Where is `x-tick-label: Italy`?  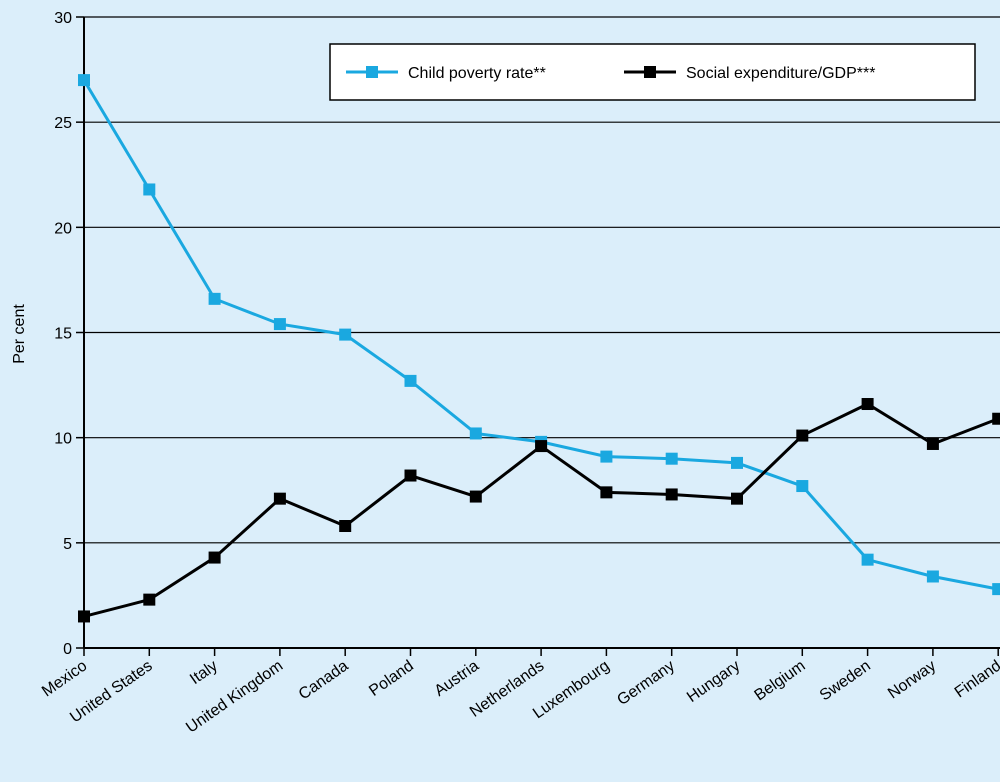 x-tick-label: Italy is located at coordinates (204, 672).